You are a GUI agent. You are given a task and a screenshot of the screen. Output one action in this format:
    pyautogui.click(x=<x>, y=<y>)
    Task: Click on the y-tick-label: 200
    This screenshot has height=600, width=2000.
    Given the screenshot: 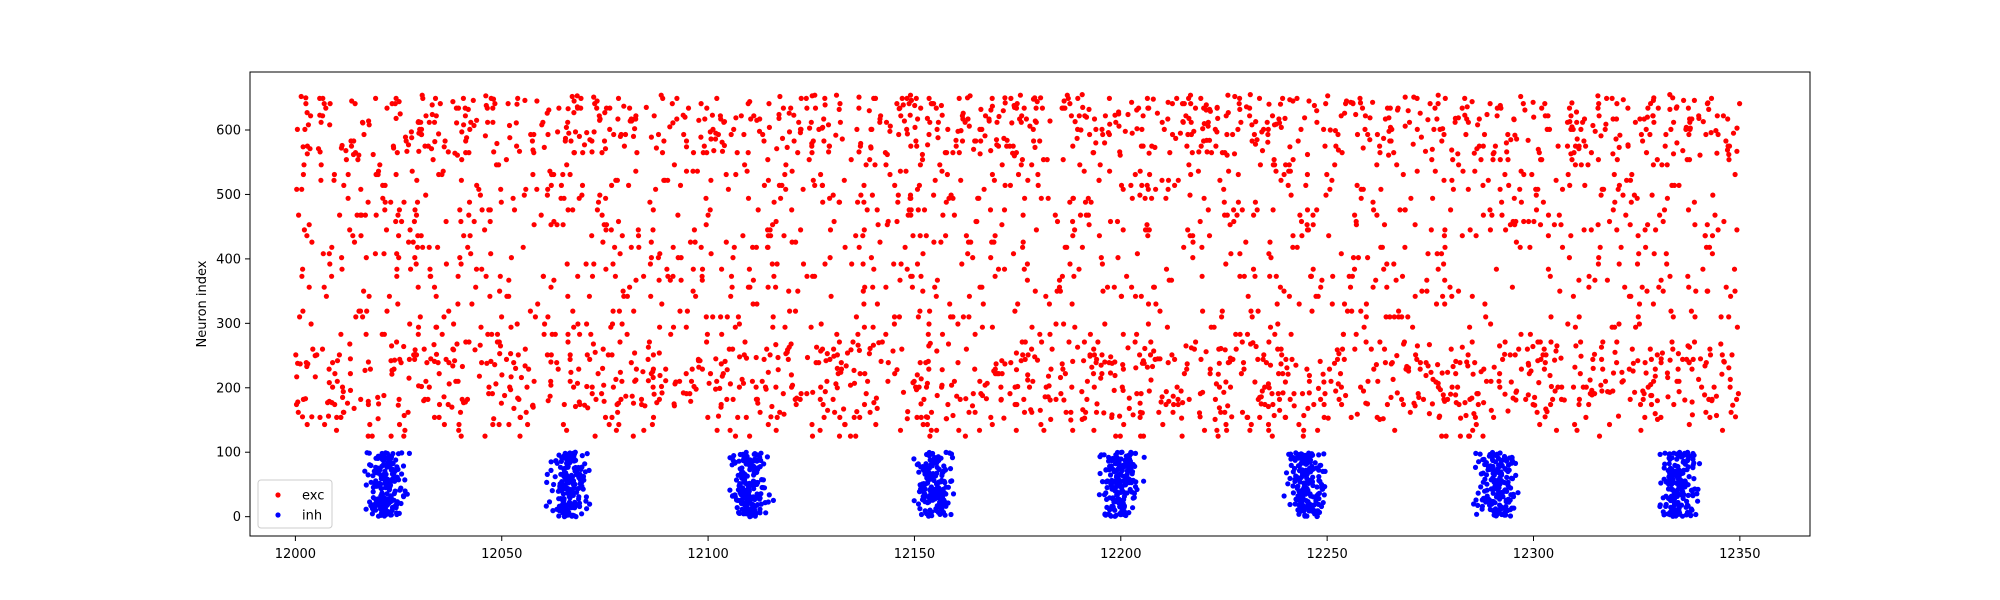 What is the action you would take?
    pyautogui.click(x=228, y=388)
    